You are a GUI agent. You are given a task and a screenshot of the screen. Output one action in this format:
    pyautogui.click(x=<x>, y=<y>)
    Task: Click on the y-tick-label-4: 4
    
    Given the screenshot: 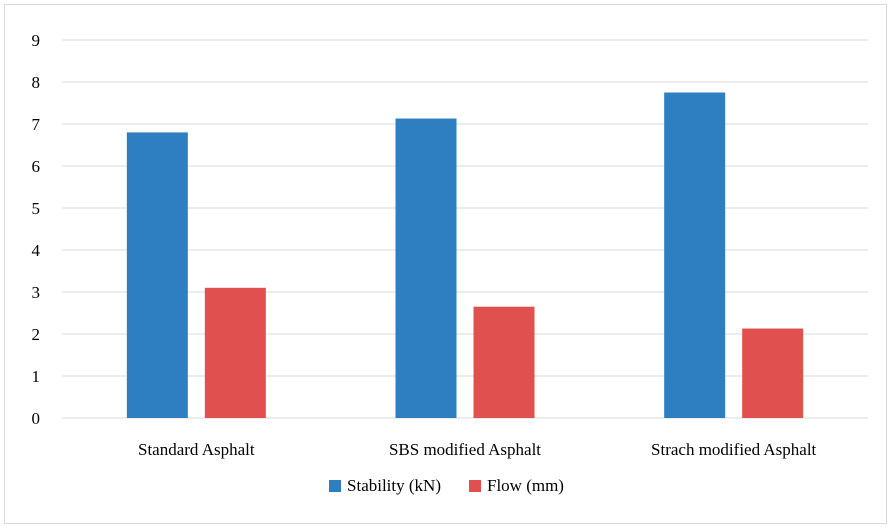 What is the action you would take?
    pyautogui.click(x=36, y=250)
    